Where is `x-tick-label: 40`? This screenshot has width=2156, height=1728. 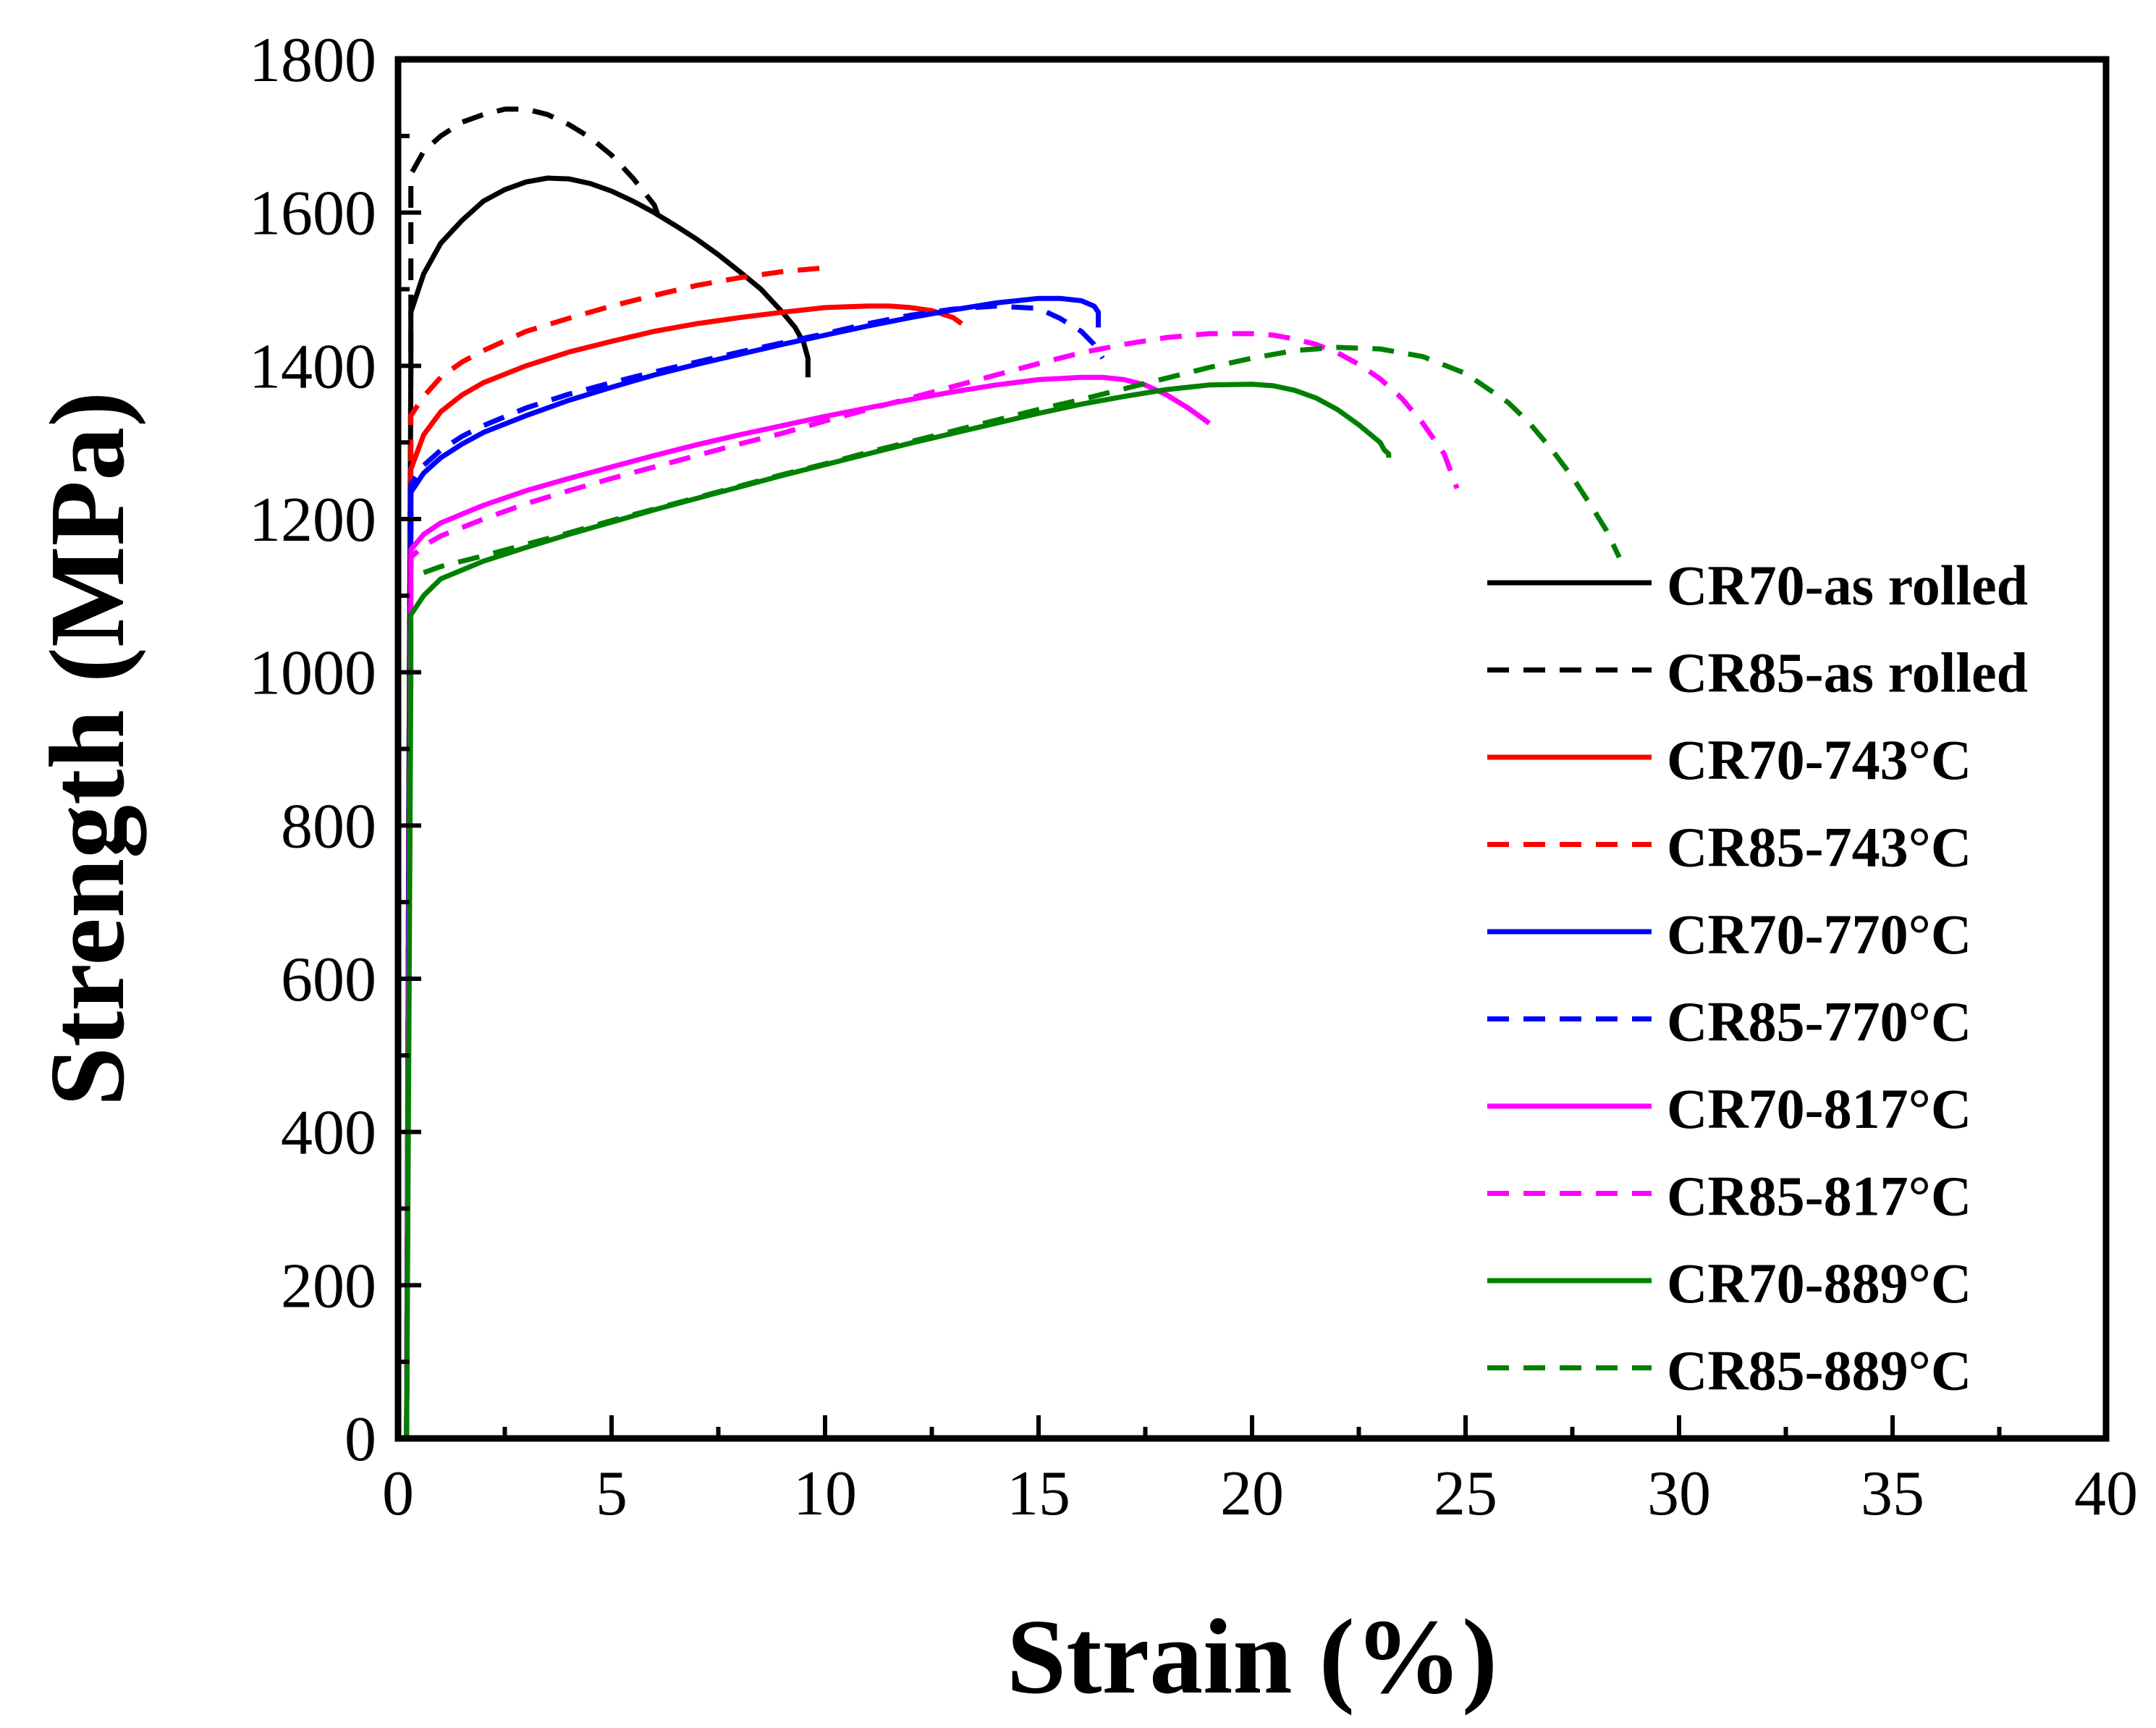 x-tick-label: 40 is located at coordinates (2106, 1494).